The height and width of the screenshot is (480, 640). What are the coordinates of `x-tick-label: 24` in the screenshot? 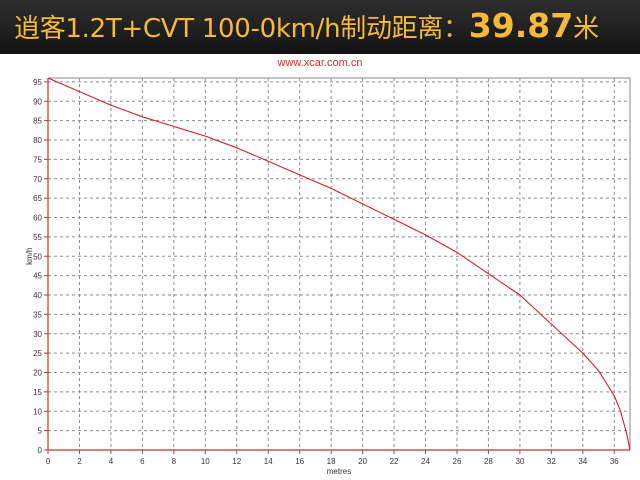 It's located at (425, 461).